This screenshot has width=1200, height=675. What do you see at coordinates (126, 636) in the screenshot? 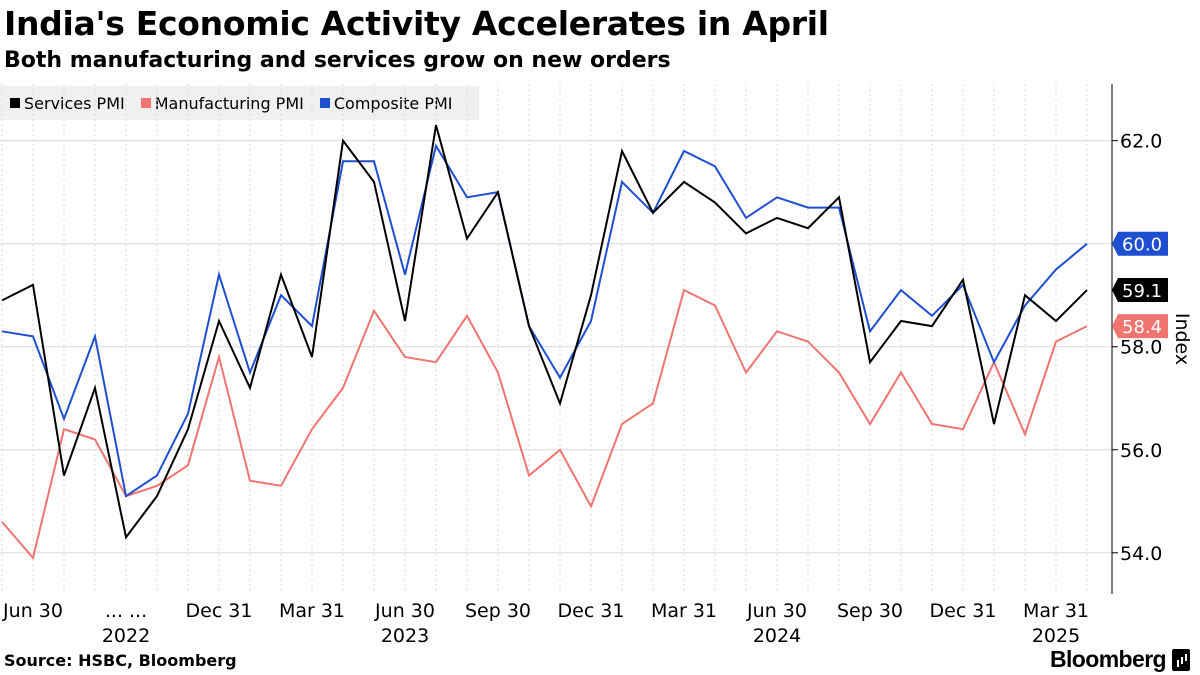
I see `x-year-label: 2022` at bounding box center [126, 636].